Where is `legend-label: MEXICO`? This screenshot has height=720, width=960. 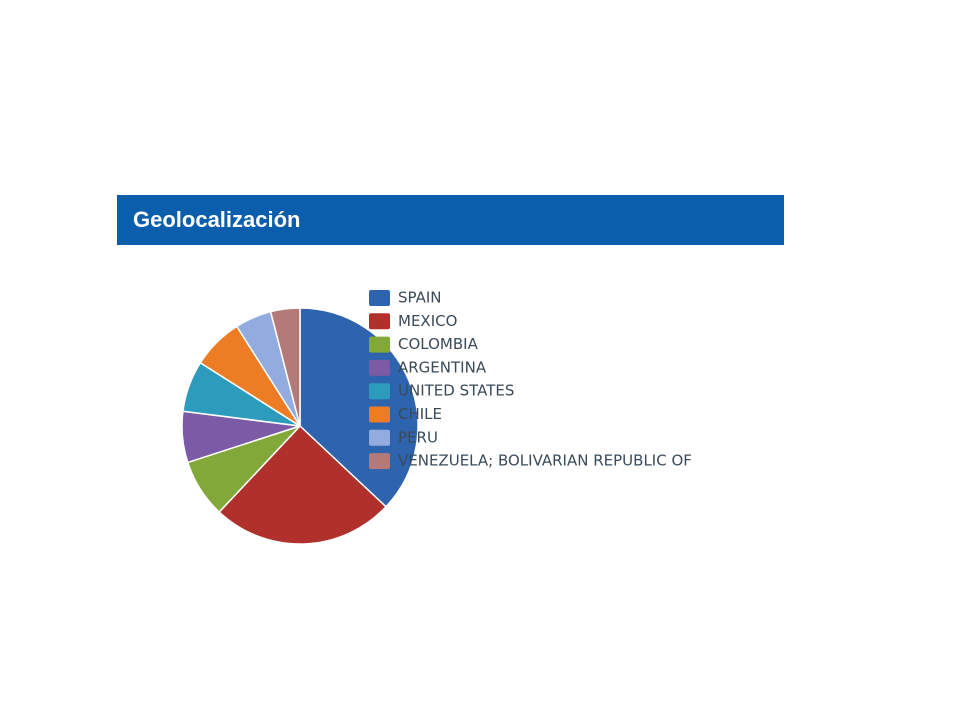
legend-label: MEXICO is located at coordinates (427, 321).